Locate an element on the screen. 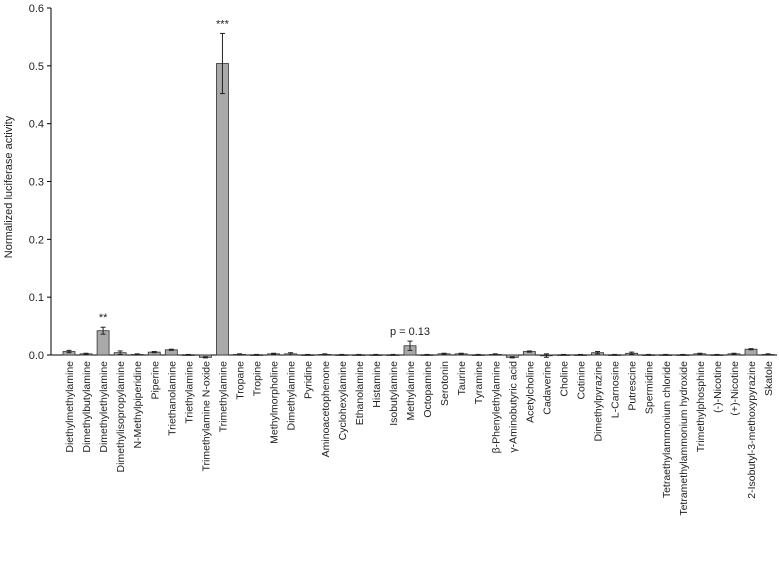 The width and height of the screenshot is (779, 565). x-tick-label: Dimethylbutylamine is located at coordinates (87, 407).